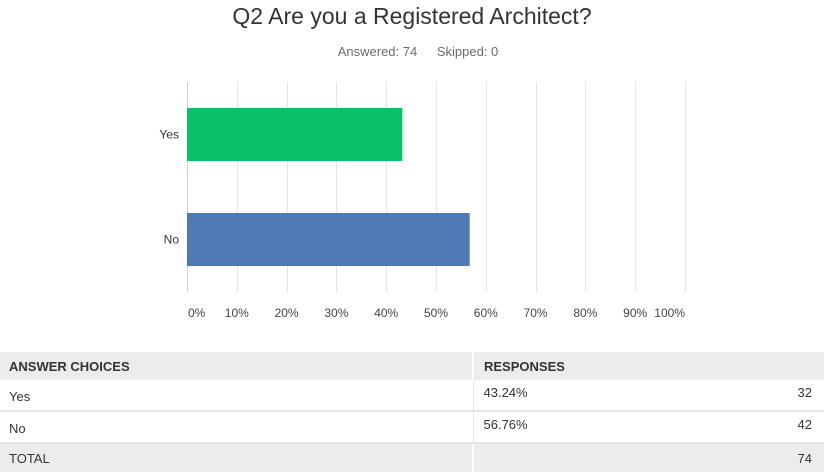 This screenshot has height=472, width=824. I want to click on total-count: 74, so click(798, 457).